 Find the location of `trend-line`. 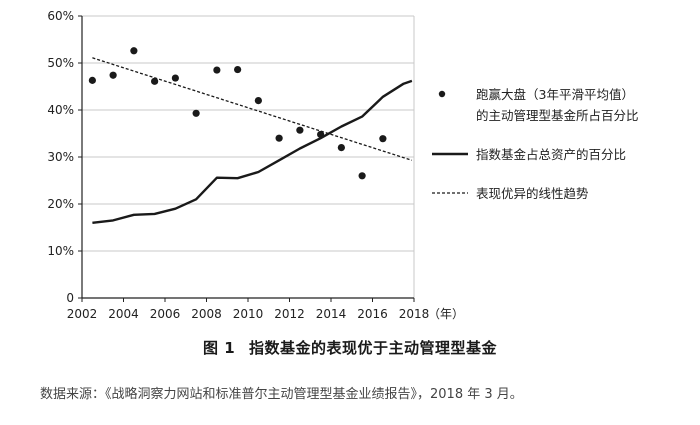

trend-line is located at coordinates (252, 109).